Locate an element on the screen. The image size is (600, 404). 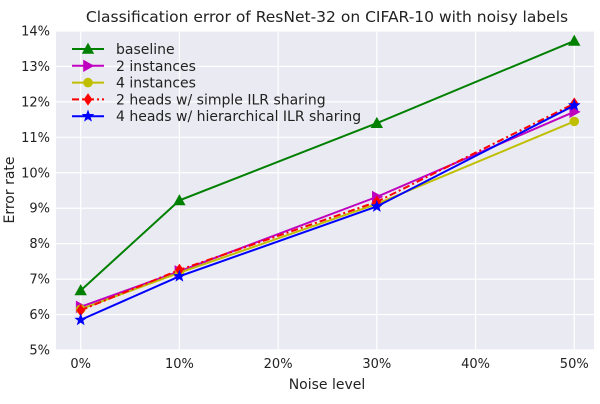
y-tick-label: 14% is located at coordinates (35, 32).